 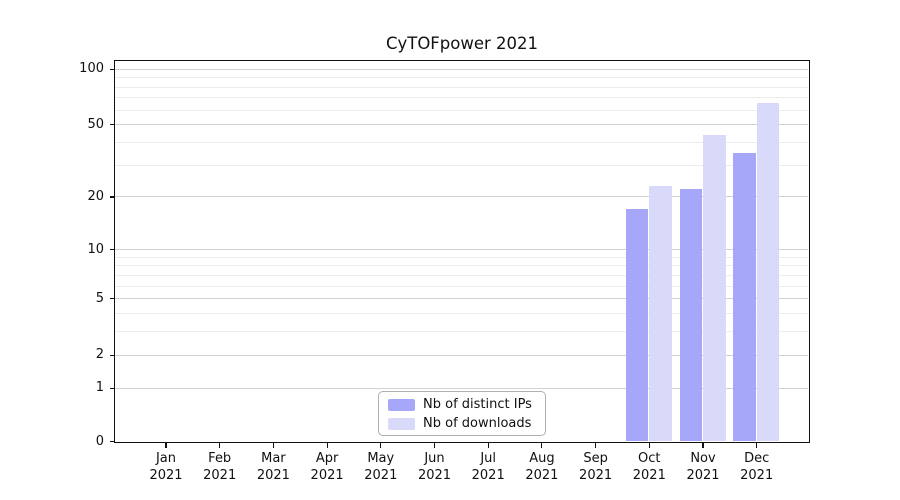 What do you see at coordinates (768, 272) in the screenshot?
I see `bar-downloads-dec` at bounding box center [768, 272].